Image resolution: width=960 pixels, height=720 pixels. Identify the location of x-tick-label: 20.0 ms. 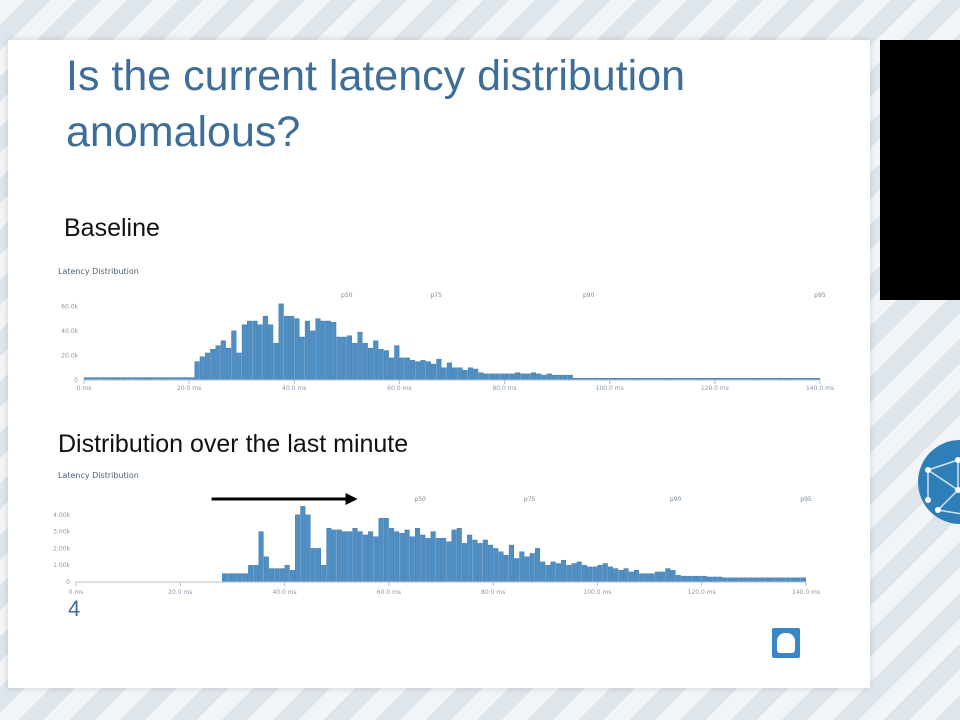
(180, 592).